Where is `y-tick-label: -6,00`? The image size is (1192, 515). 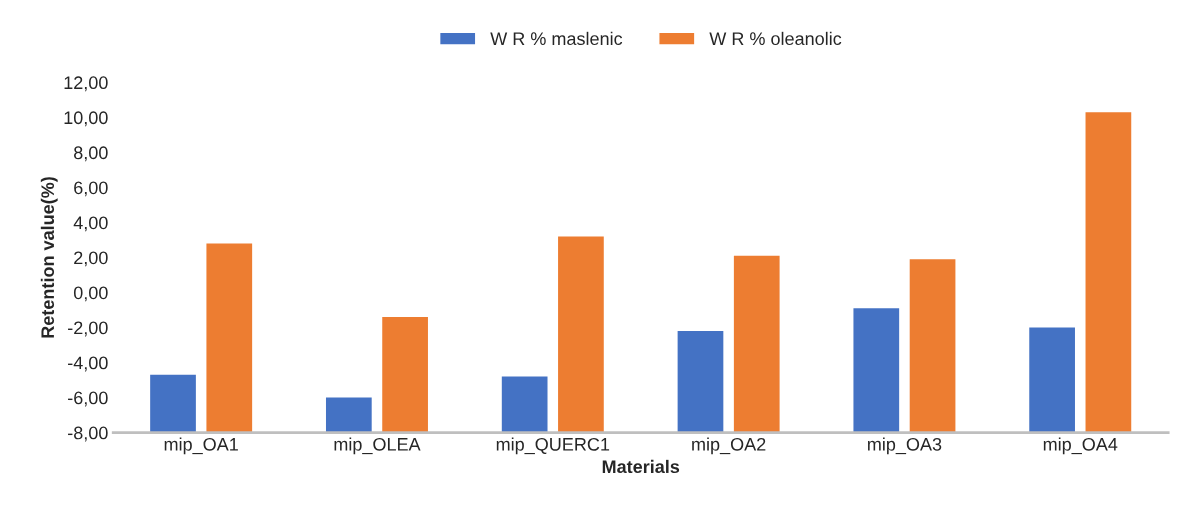 y-tick-label: -6,00 is located at coordinates (88, 399).